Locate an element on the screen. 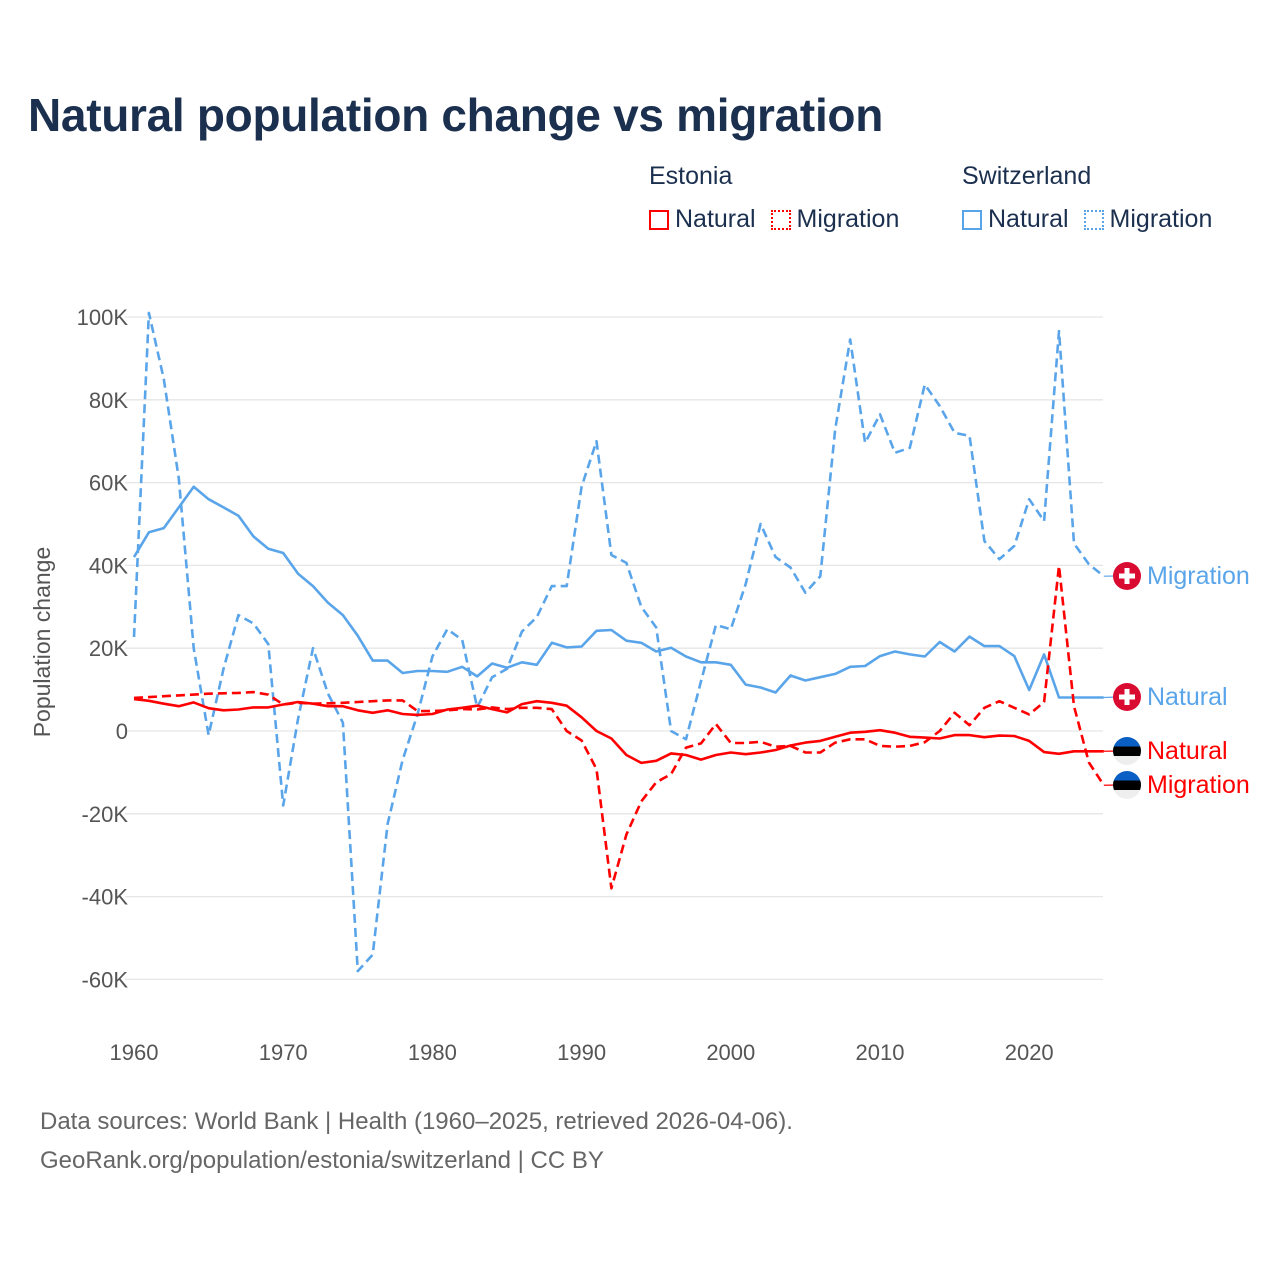 The image size is (1280, 1280). y-tick-label: 60K is located at coordinates (108, 483).